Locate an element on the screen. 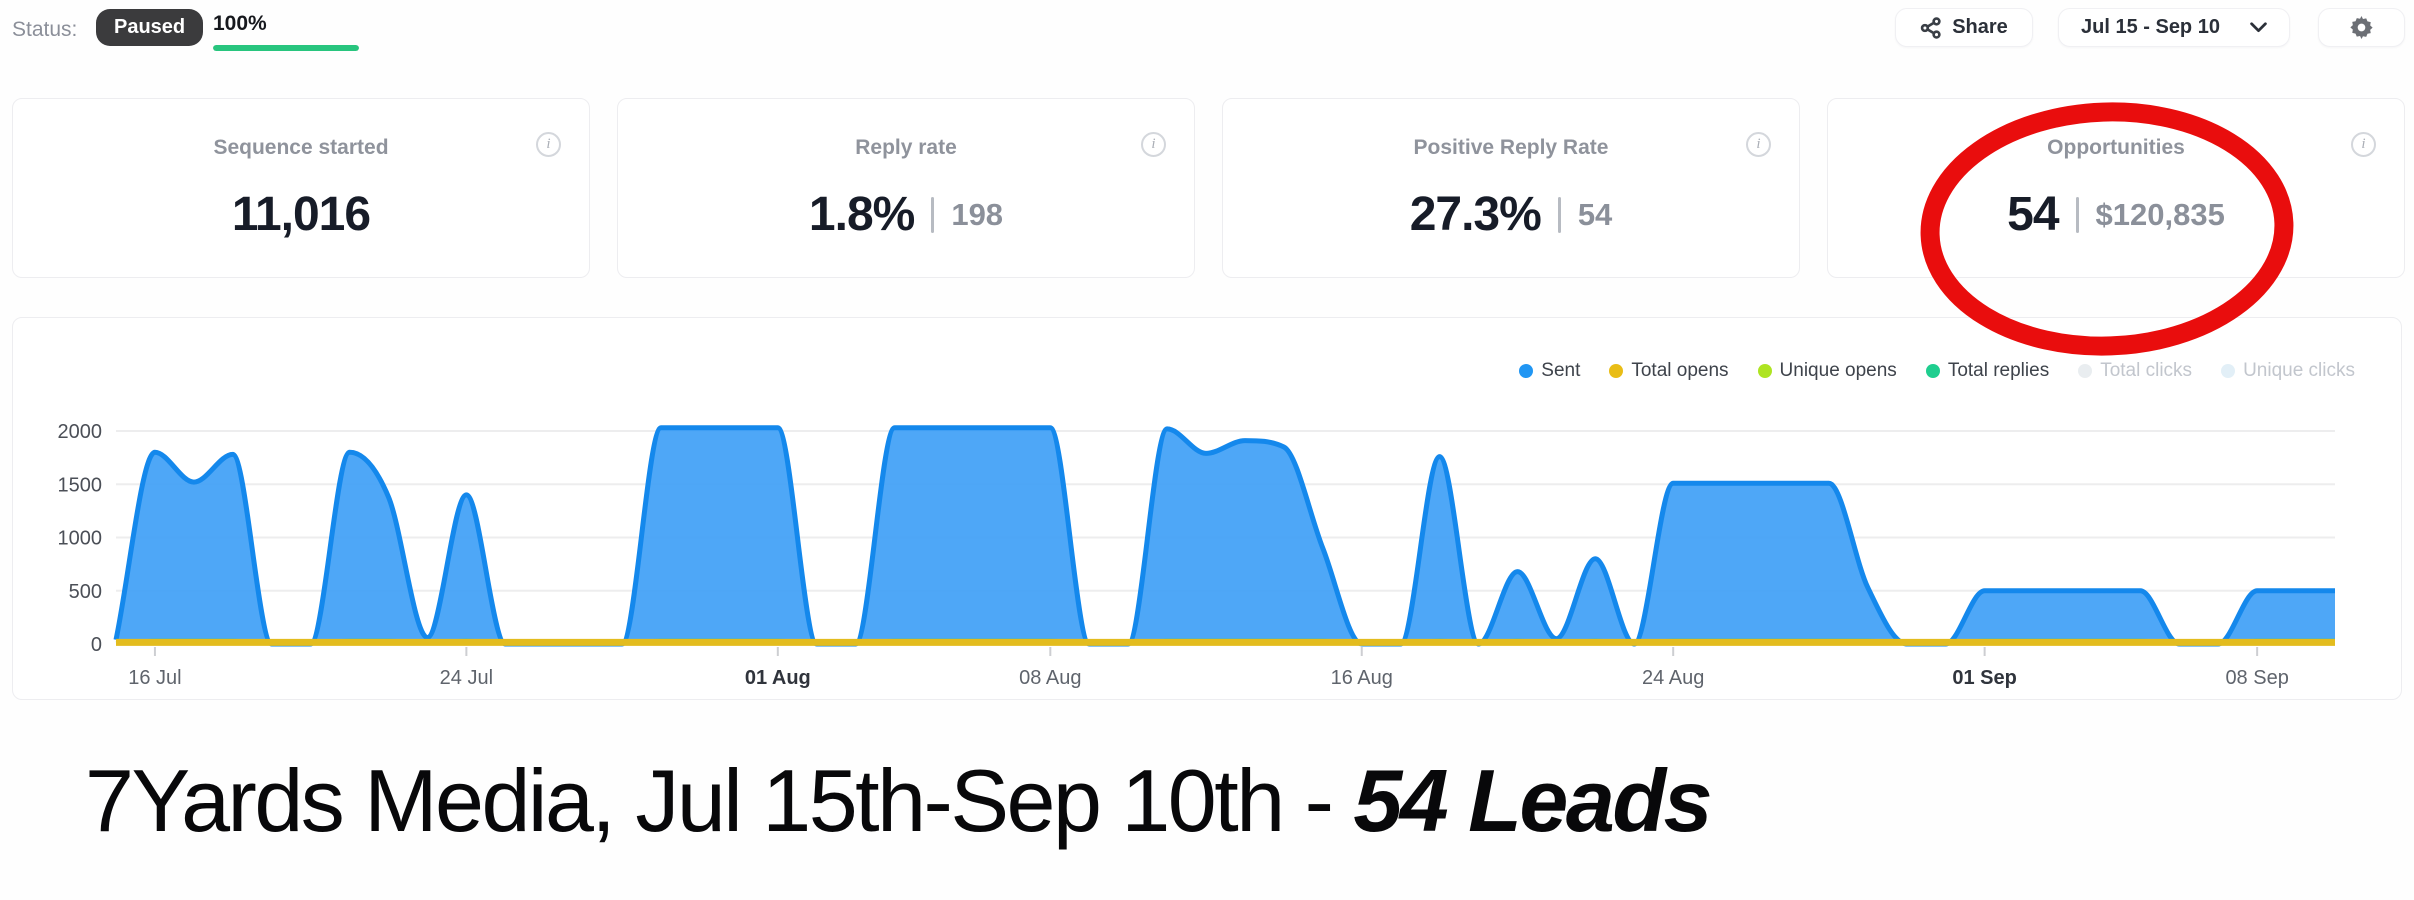  chevron-down-icon is located at coordinates (2258, 27).